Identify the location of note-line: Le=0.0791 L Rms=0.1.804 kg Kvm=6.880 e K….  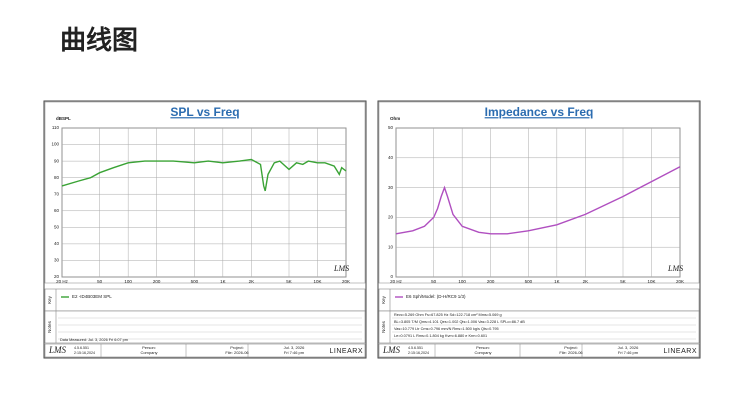
(440, 336).